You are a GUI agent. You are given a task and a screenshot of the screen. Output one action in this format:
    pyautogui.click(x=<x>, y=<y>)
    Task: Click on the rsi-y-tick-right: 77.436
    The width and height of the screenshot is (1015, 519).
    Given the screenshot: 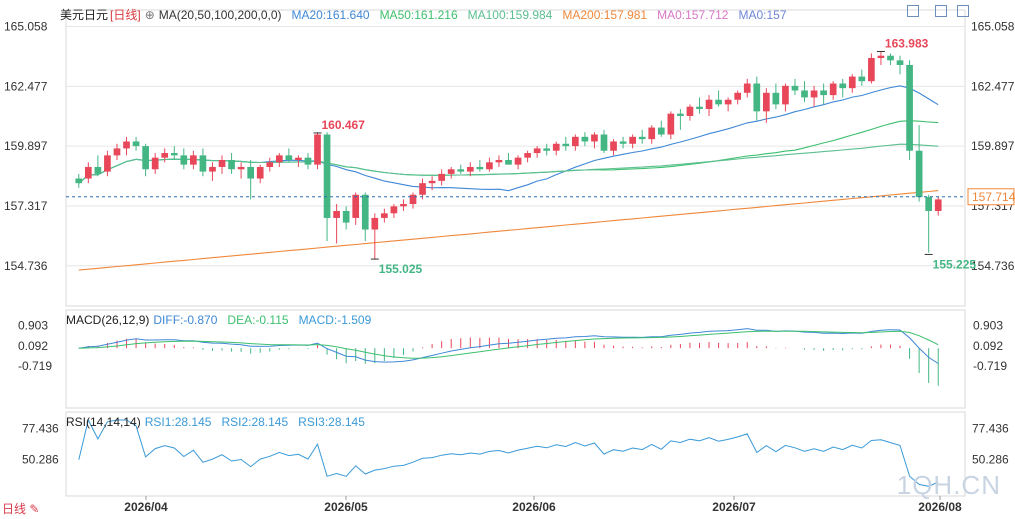 What is the action you would take?
    pyautogui.click(x=990, y=429)
    